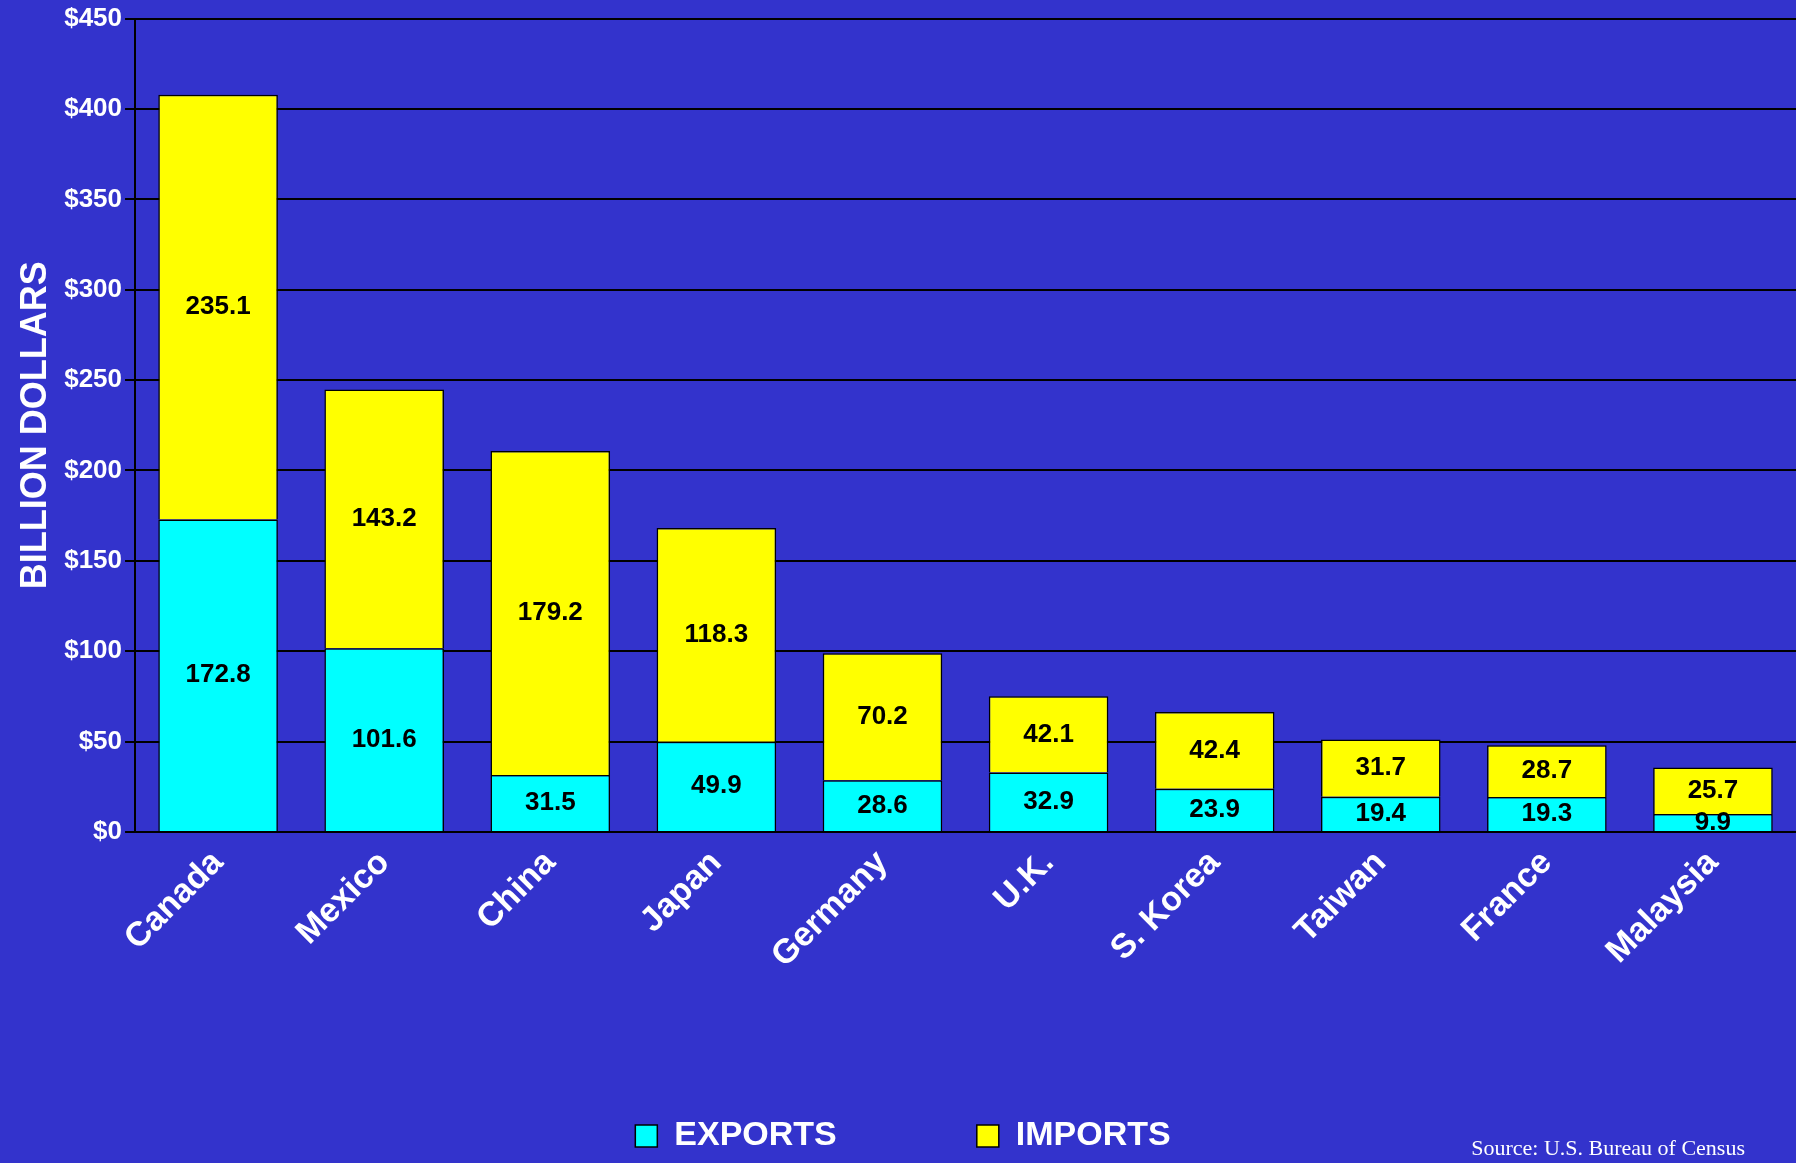 This screenshot has height=1163, width=1796. Describe the element at coordinates (882, 714) in the screenshot. I see `data-label: 70.2` at that location.